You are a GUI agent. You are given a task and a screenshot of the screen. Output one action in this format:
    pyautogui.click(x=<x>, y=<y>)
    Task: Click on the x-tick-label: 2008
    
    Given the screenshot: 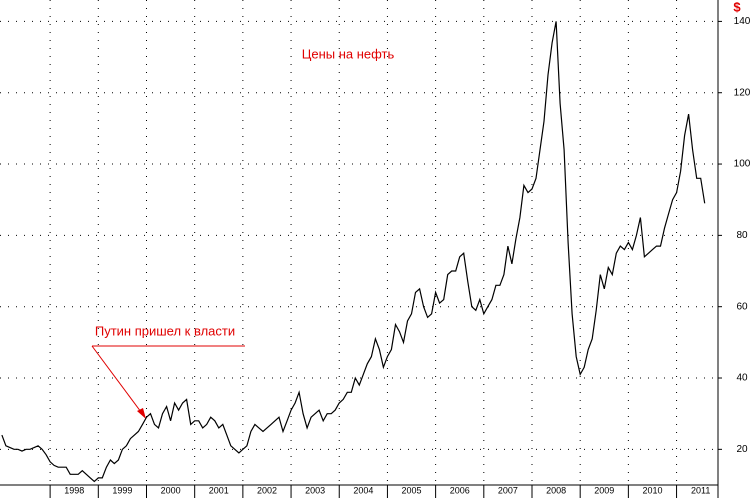 What is the action you would take?
    pyautogui.click(x=556, y=490)
    